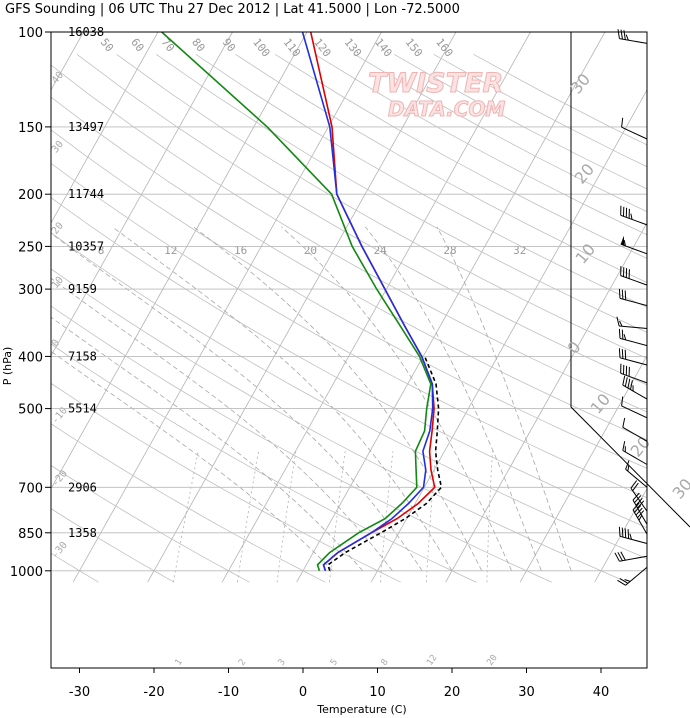  I want to click on wetbulb-label: 28, so click(449, 250).